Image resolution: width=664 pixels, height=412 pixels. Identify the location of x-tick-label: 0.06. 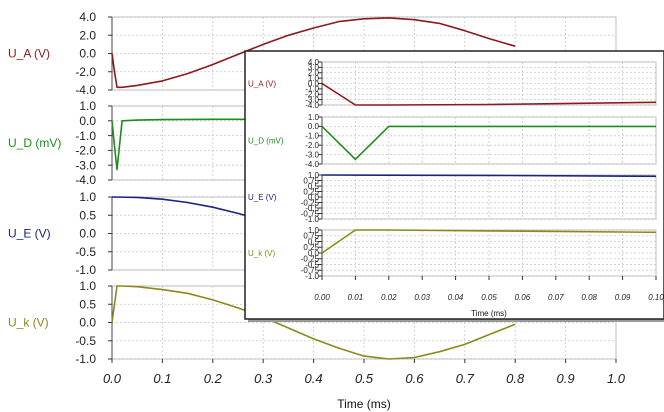
(523, 297).